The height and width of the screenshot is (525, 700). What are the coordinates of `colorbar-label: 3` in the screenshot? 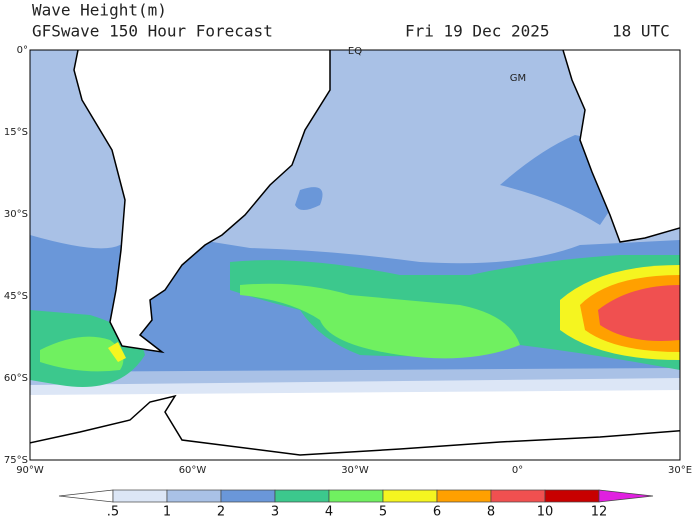 It's located at (275, 512).